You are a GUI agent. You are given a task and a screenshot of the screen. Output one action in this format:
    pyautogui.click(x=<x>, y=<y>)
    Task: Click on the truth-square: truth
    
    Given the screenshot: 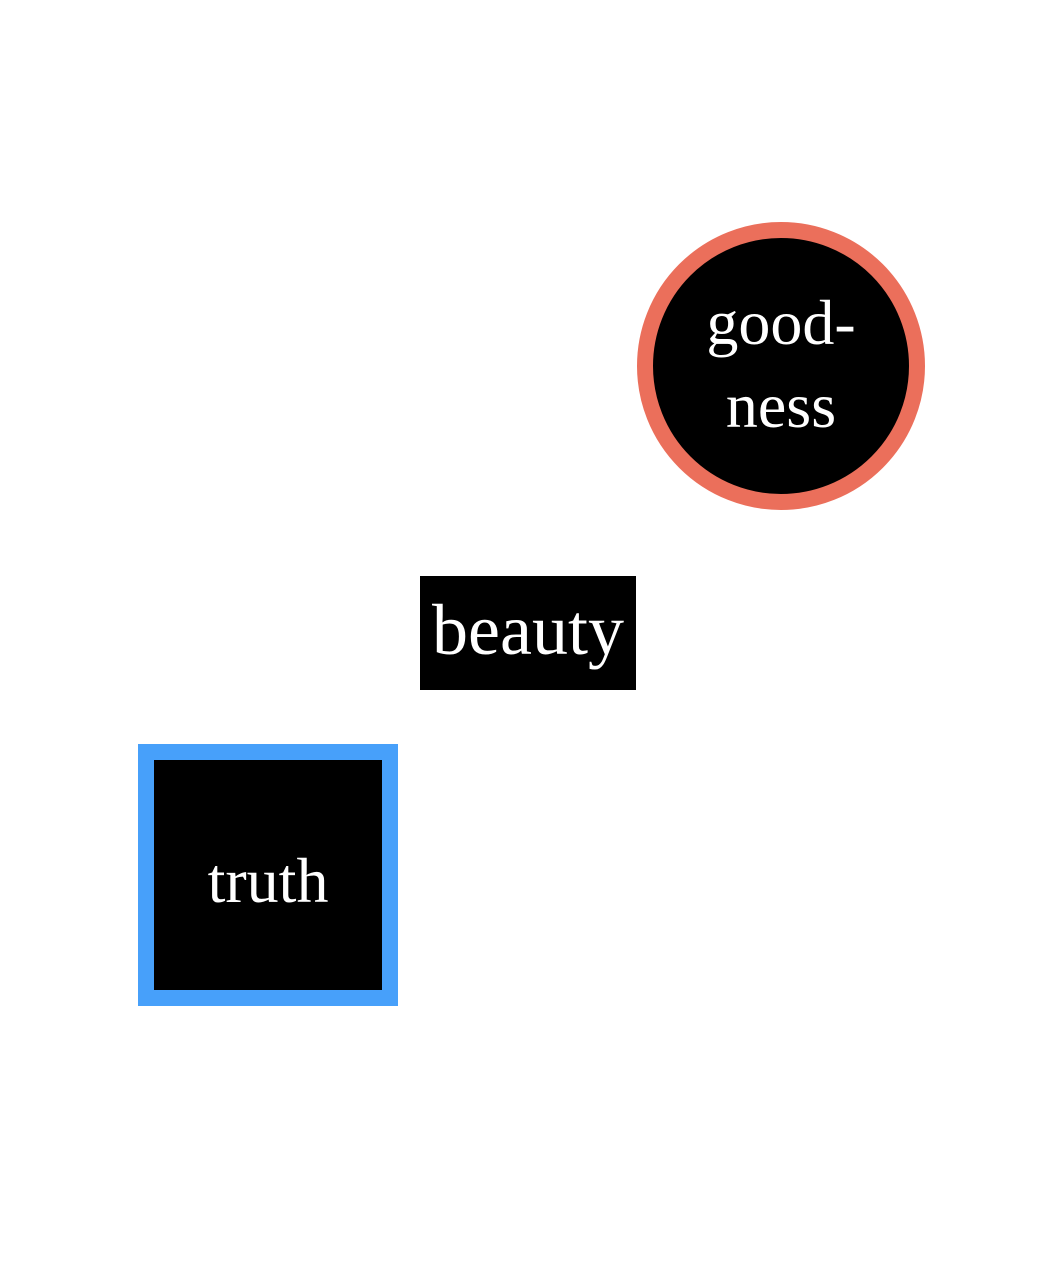 What is the action you would take?
    pyautogui.click(x=268, y=875)
    